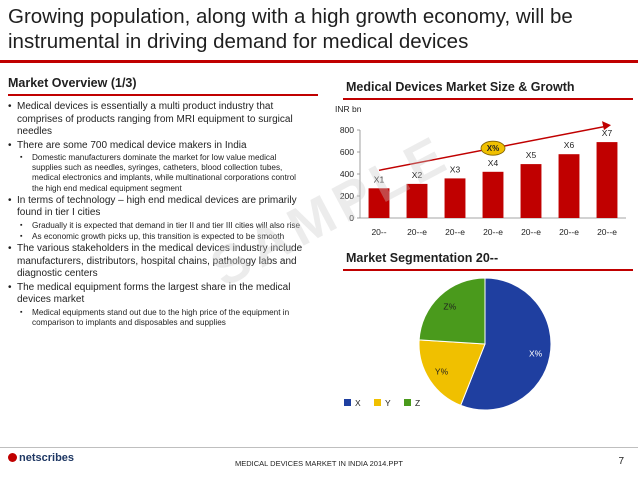  Describe the element at coordinates (536, 354) in the screenshot. I see `pie-data-label: X%` at that location.